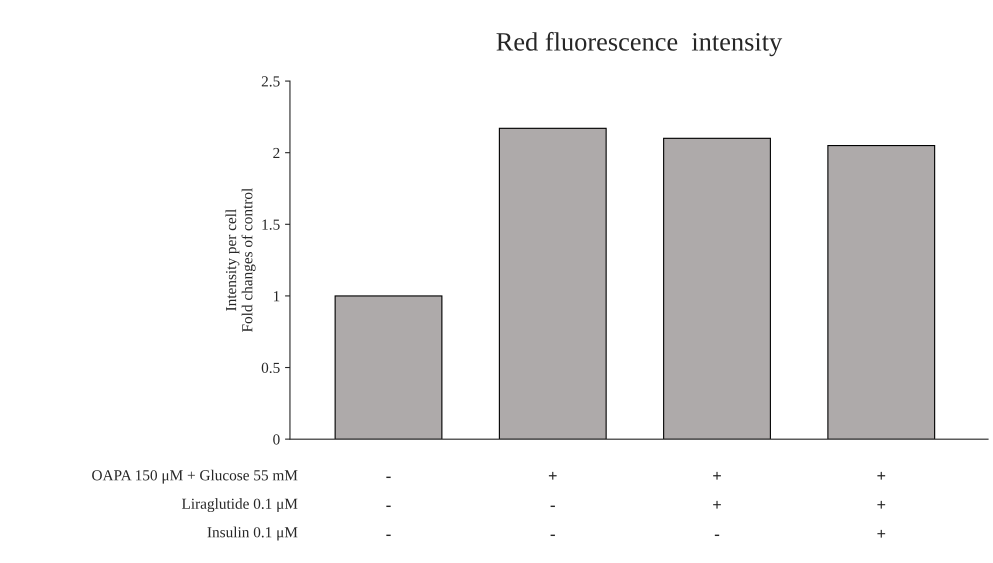  Describe the element at coordinates (271, 225) in the screenshot. I see `y-tick-label: 1.5` at that location.